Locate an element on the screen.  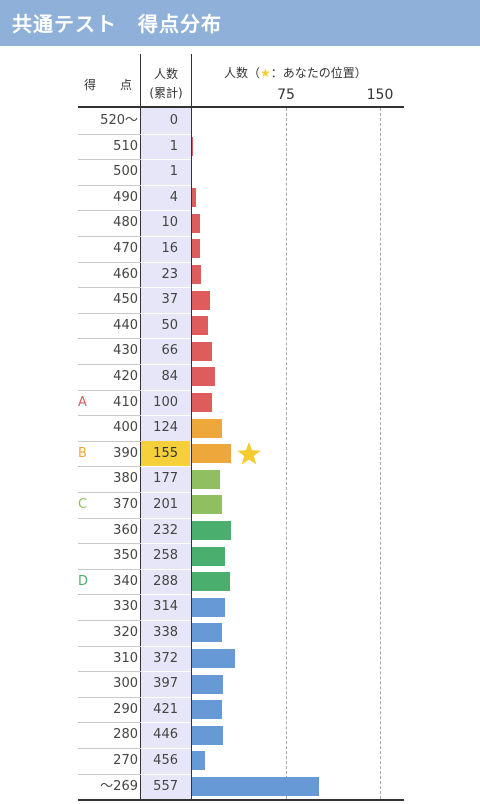
cumulative-count: 397 is located at coordinates (165, 684).